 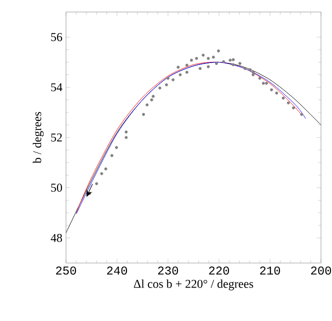 I want to click on x-tick-label: 240, so click(x=117, y=270).